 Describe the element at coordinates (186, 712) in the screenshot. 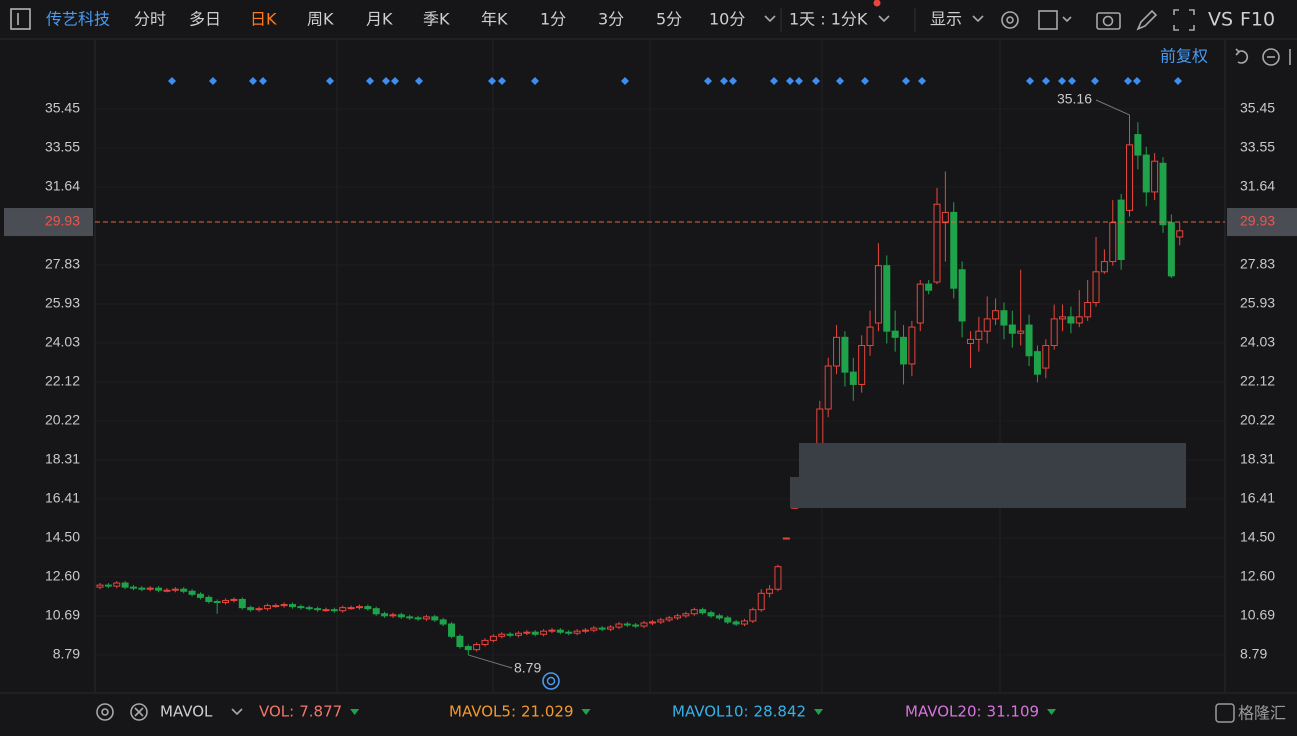

I see `indicator-name: MAVOL` at that location.